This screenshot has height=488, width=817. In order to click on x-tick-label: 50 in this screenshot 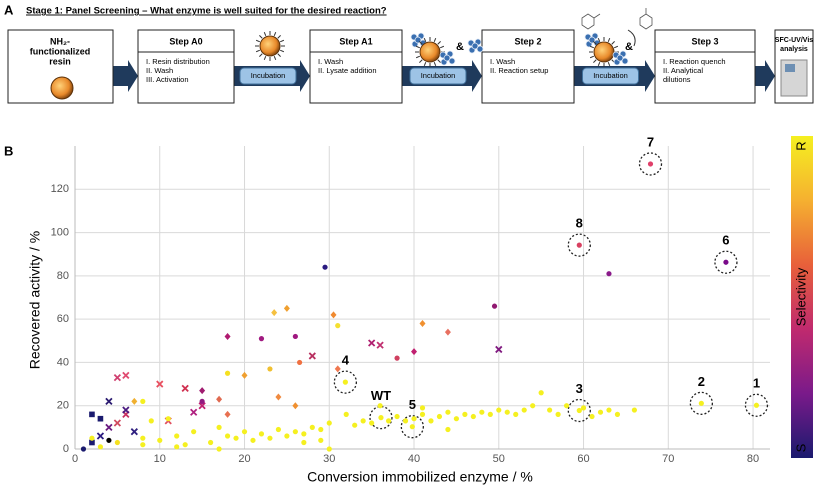, I will do `click(499, 459)`.